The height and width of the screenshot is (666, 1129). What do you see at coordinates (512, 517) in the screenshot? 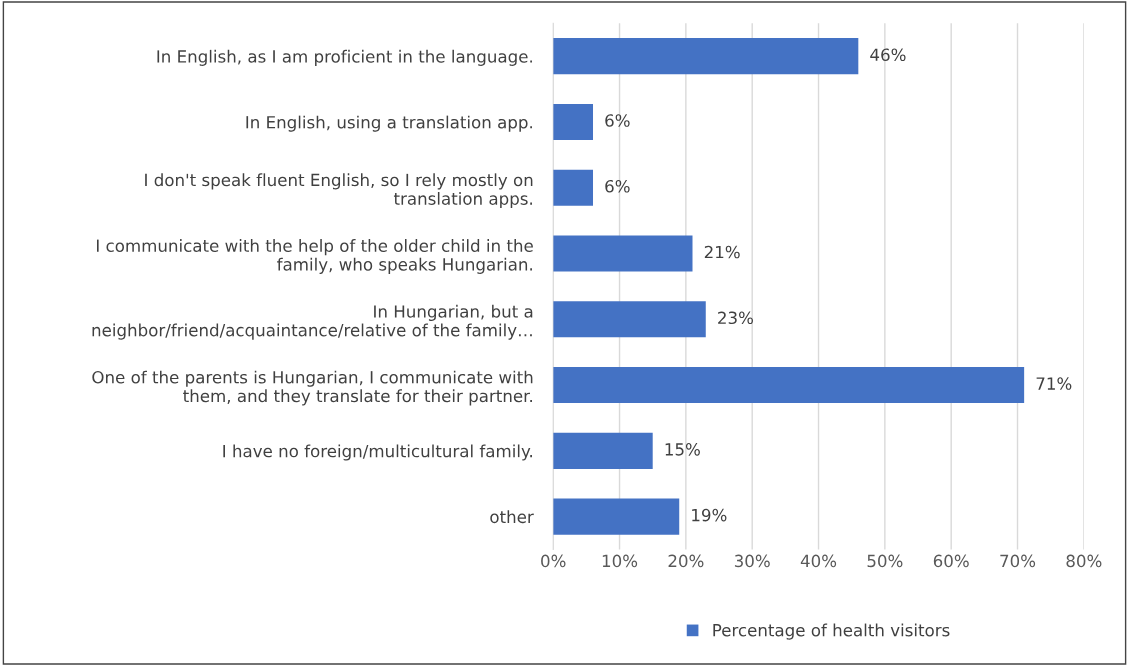
I see `y-tick-label: other` at bounding box center [512, 517].